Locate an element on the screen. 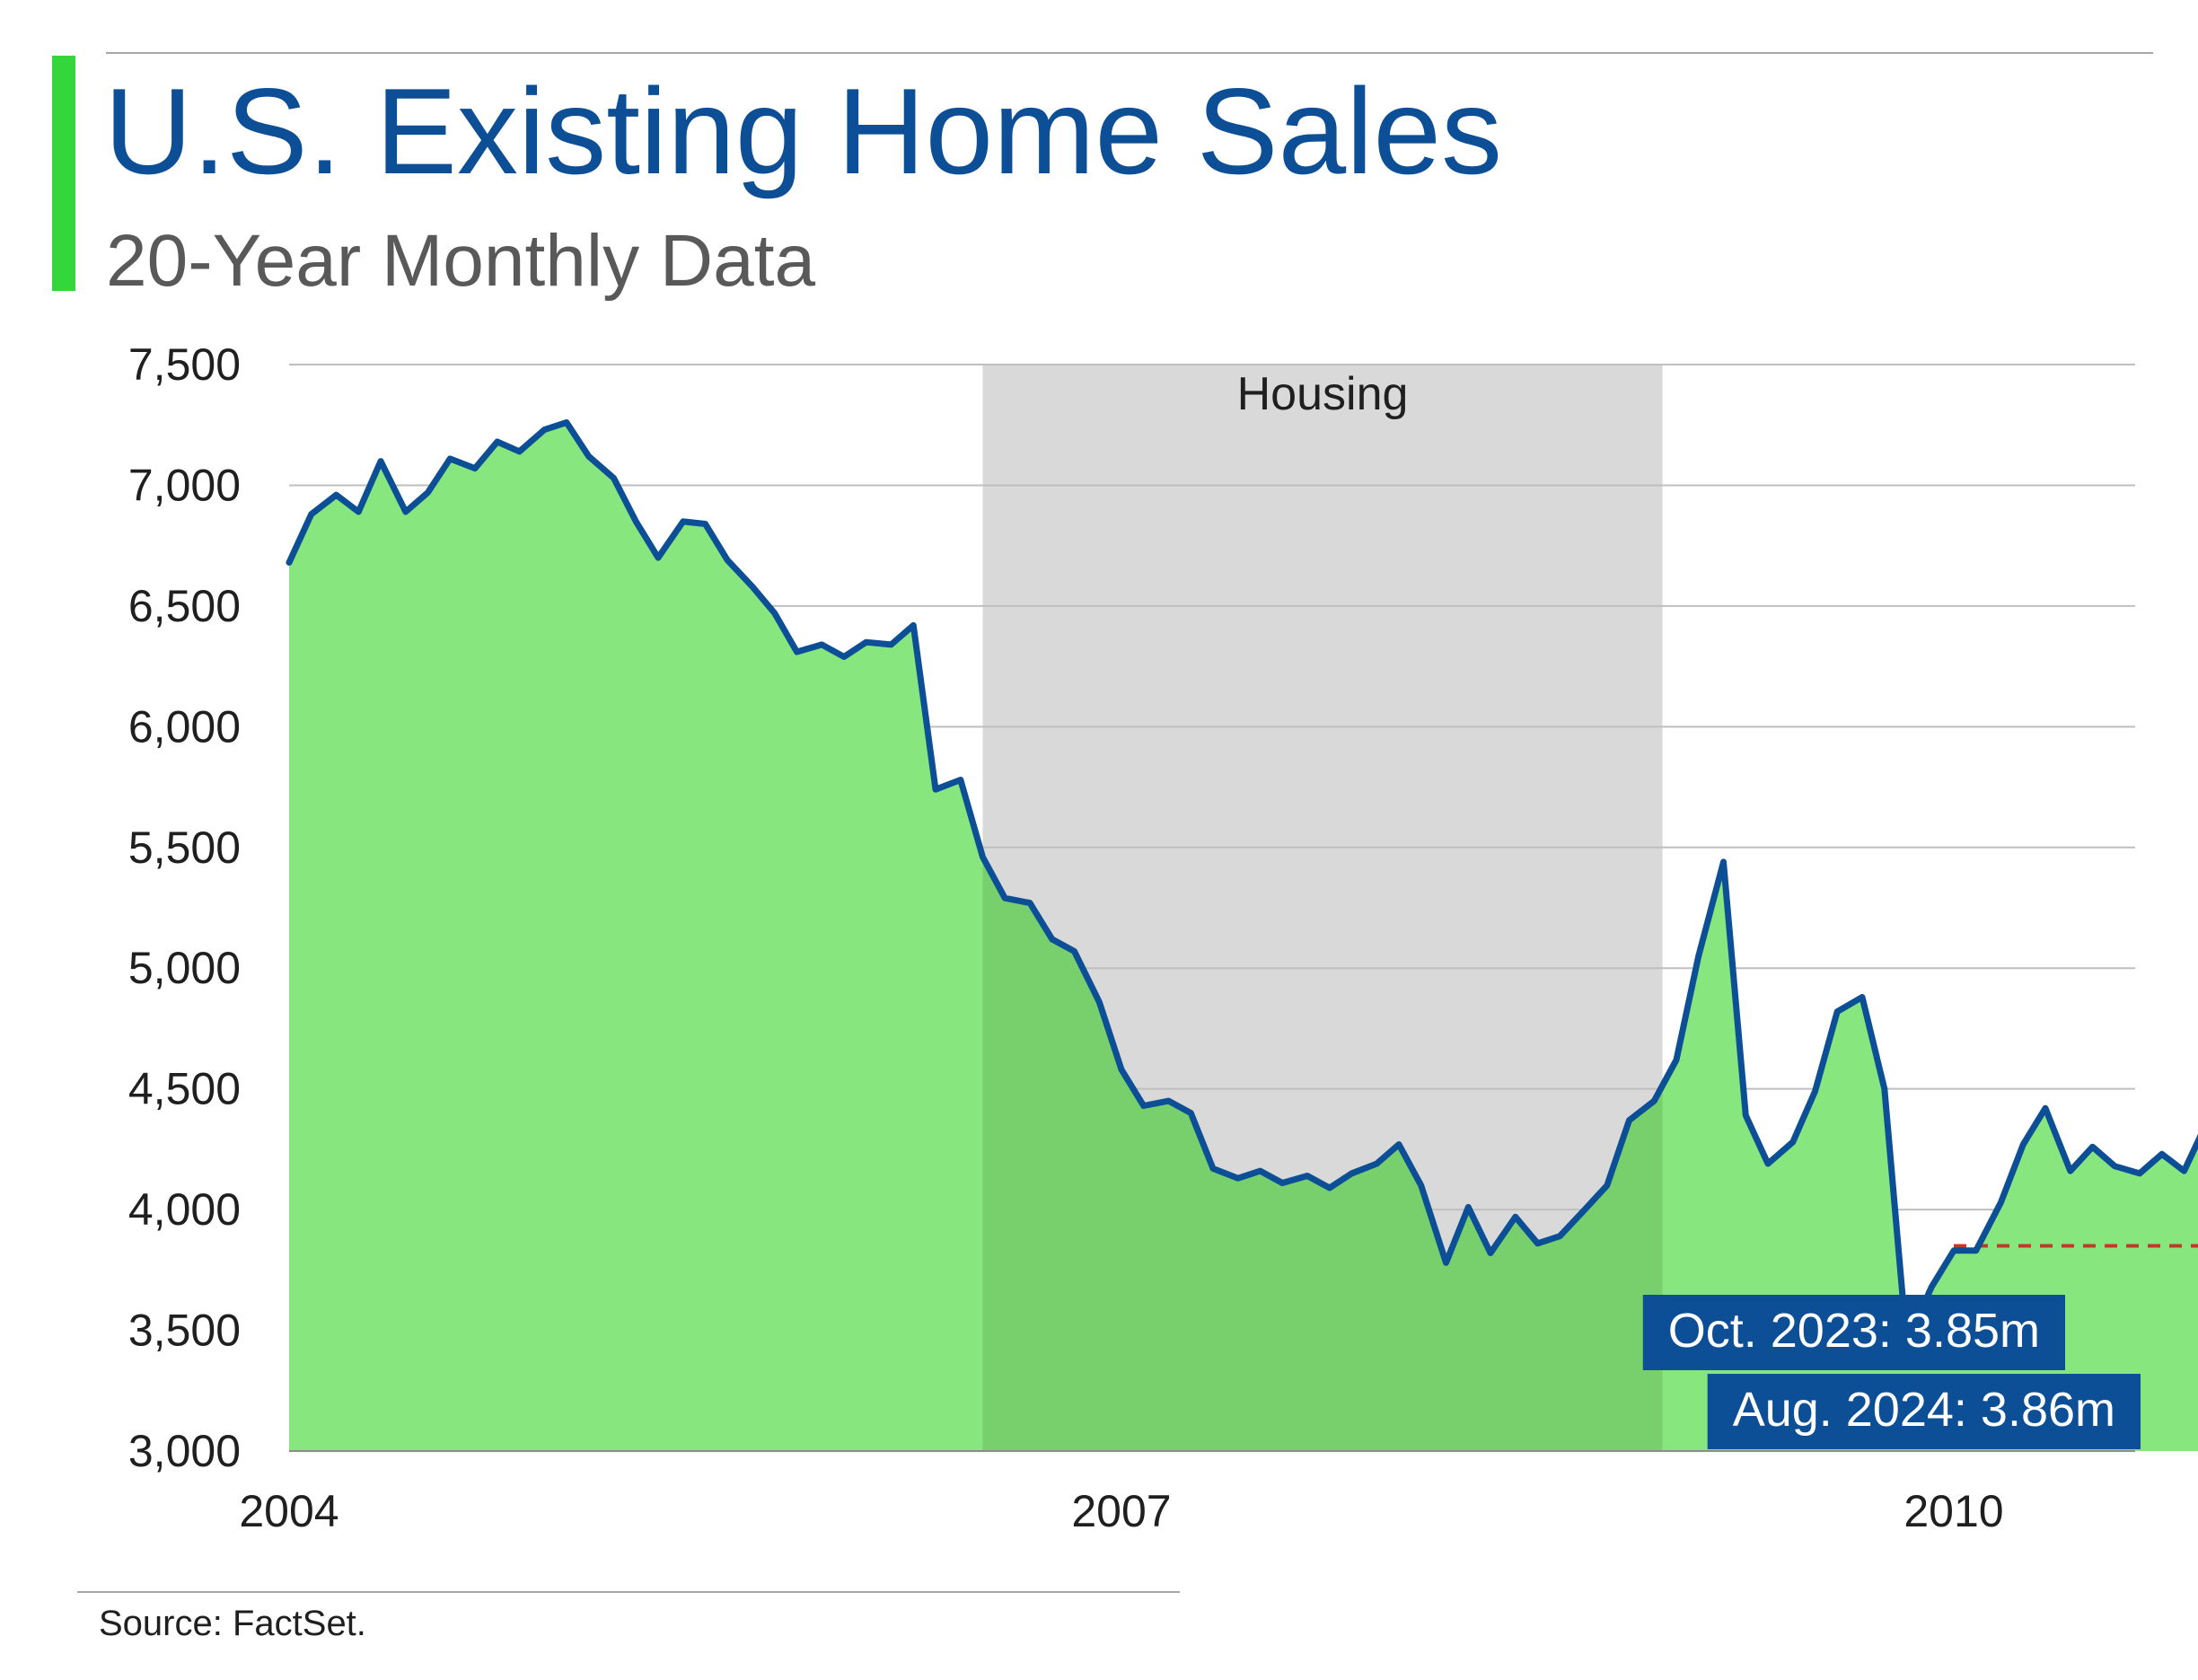 This screenshot has width=2198, height=1680. y-tick-label: 3,500 is located at coordinates (184, 1331).